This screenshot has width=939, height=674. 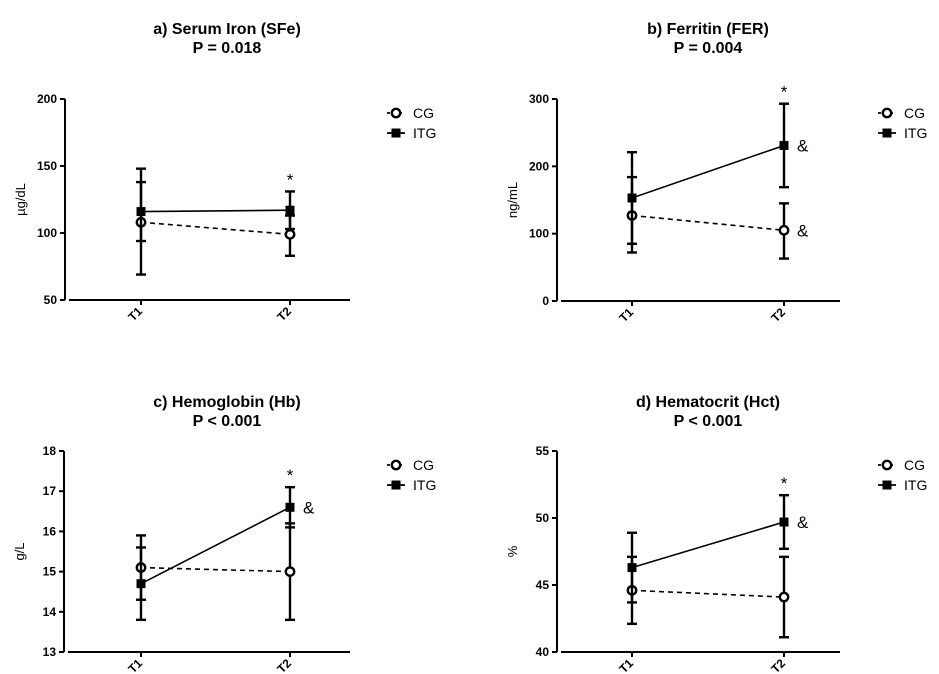 I want to click on y-tick-label: 14, so click(x=50, y=612).